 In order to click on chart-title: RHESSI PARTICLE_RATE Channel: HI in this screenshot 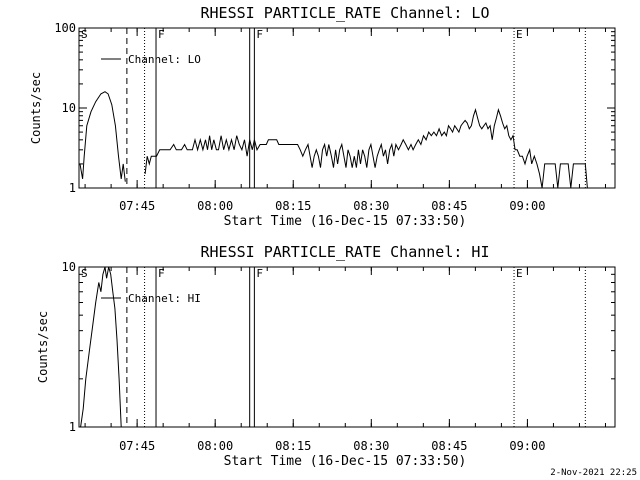, I will do `click(345, 252)`.